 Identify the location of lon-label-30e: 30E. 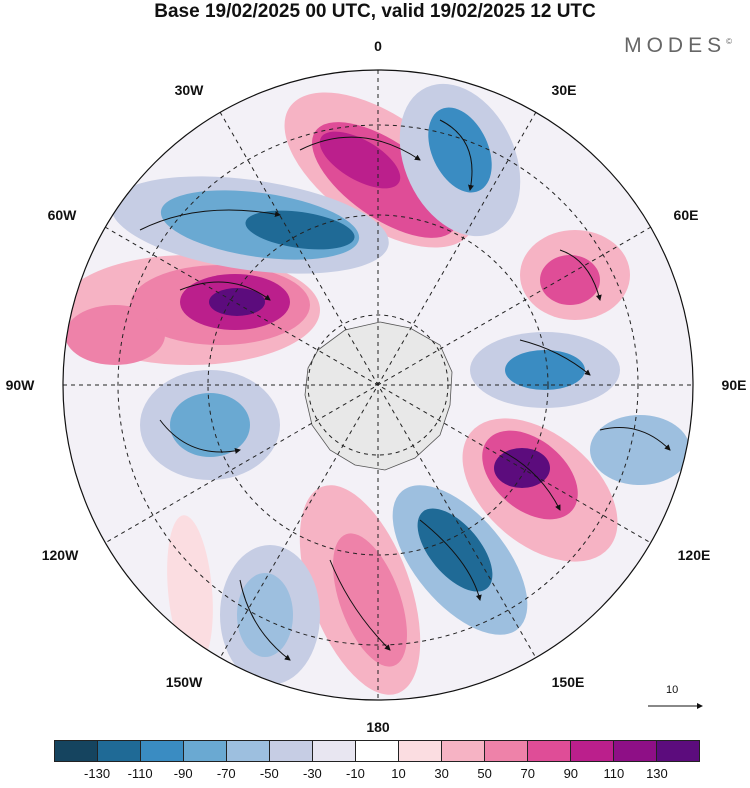
(564, 90).